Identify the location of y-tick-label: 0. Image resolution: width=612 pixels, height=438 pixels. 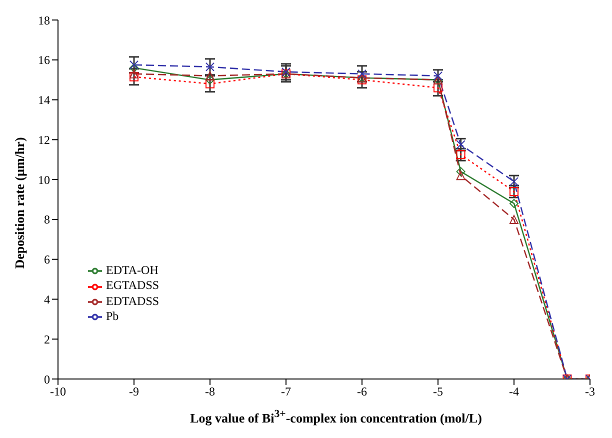
(47, 379).